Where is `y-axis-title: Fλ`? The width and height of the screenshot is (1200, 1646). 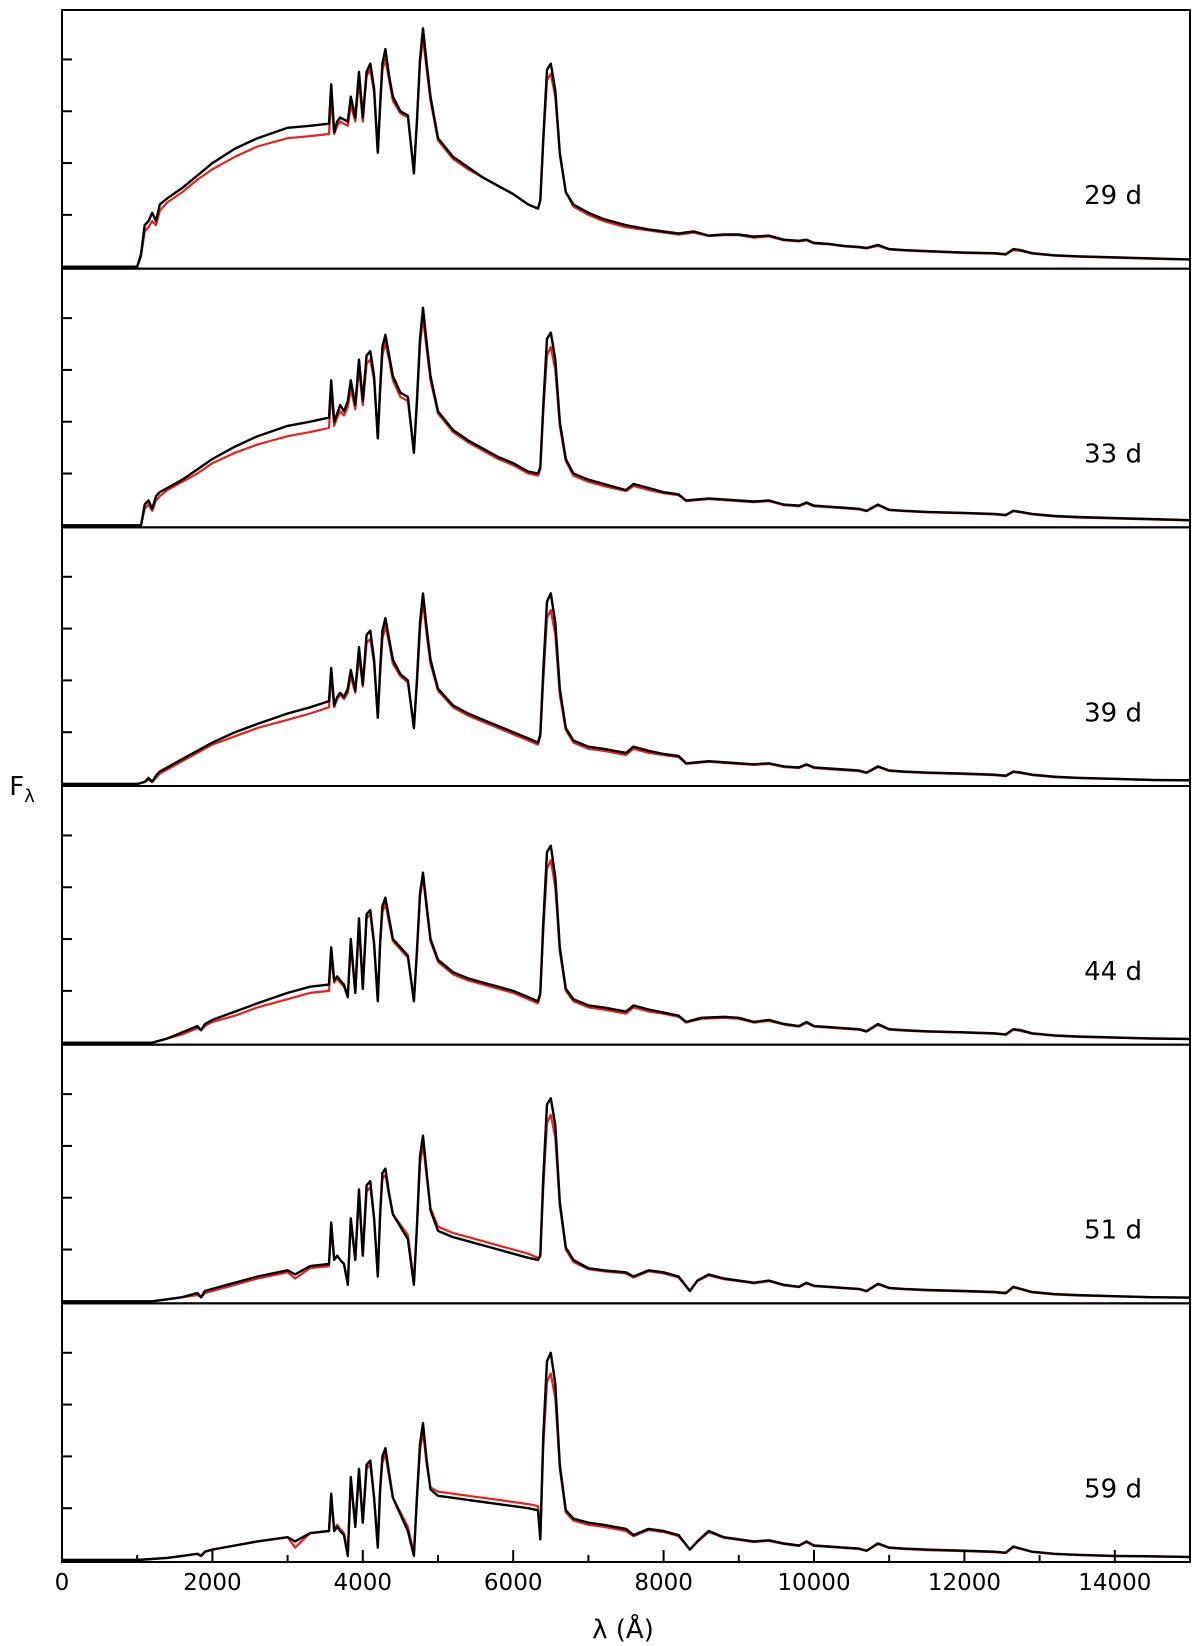
y-axis-title: Fλ is located at coordinates (22, 789).